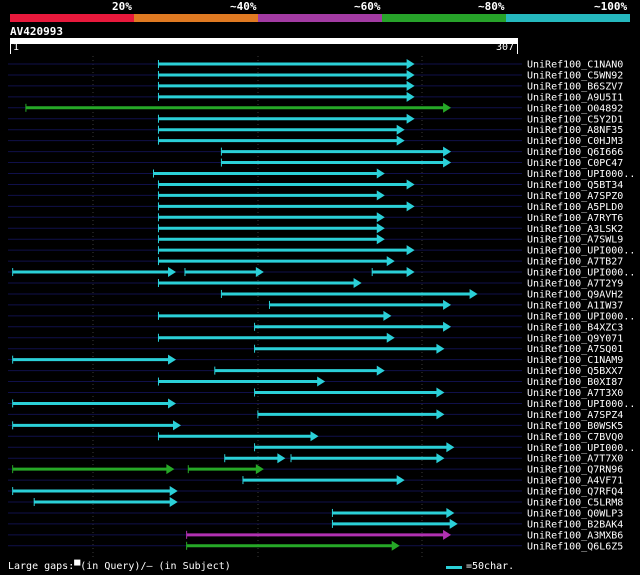 Image resolution: width=640 pixels, height=575 pixels. I want to click on ruler-tick-end, so click(517, 49).